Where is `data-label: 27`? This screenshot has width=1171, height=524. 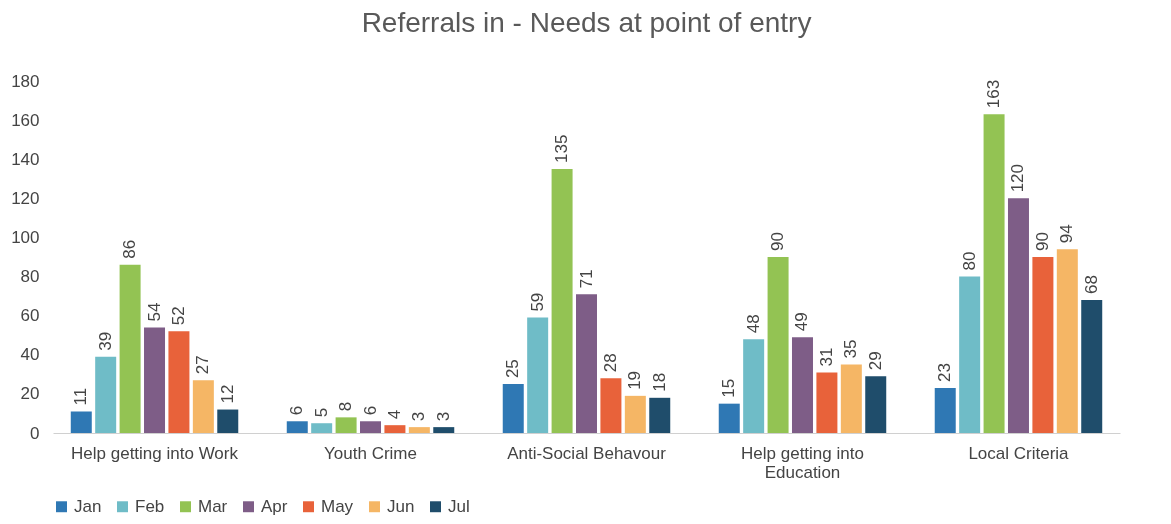
data-label: 27 is located at coordinates (203, 365).